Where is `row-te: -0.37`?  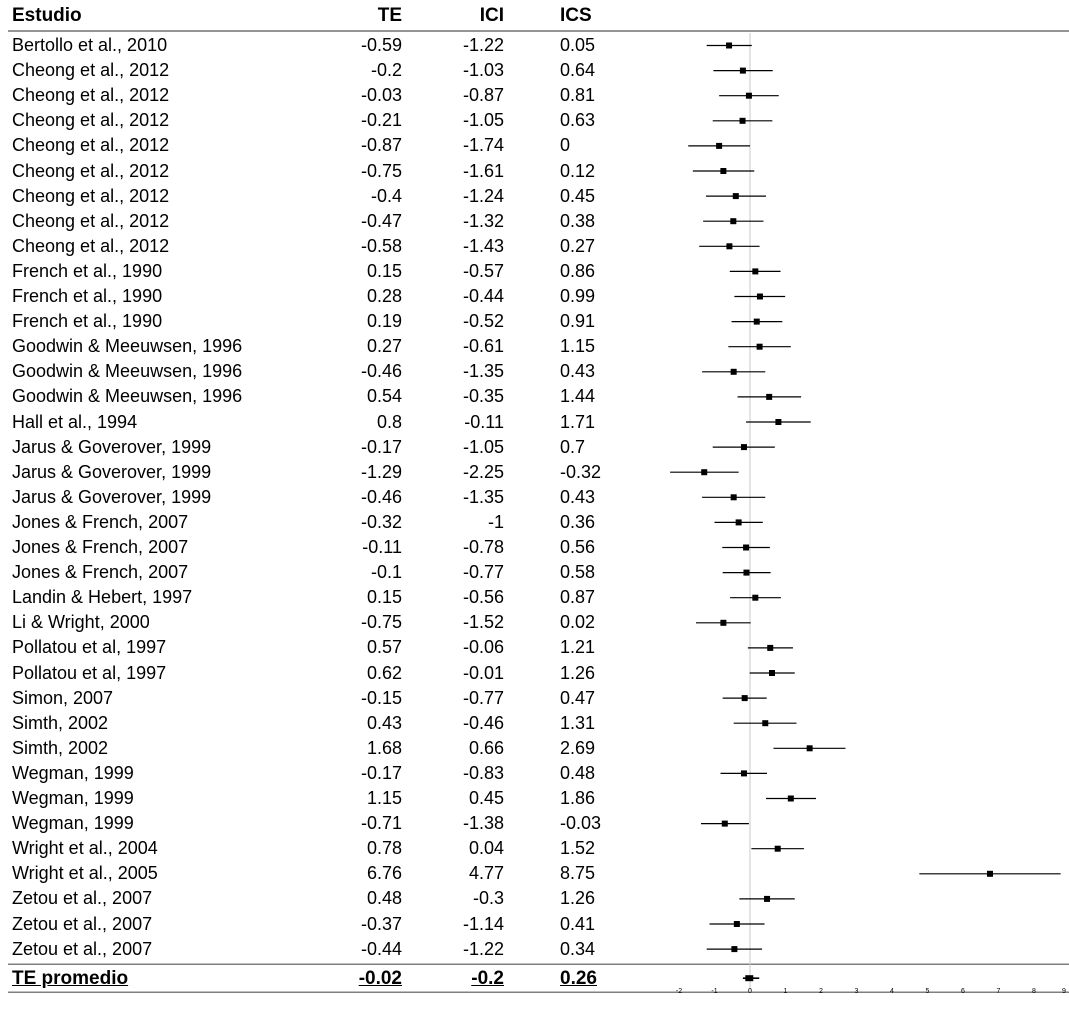 row-te: -0.37 is located at coordinates (381, 923).